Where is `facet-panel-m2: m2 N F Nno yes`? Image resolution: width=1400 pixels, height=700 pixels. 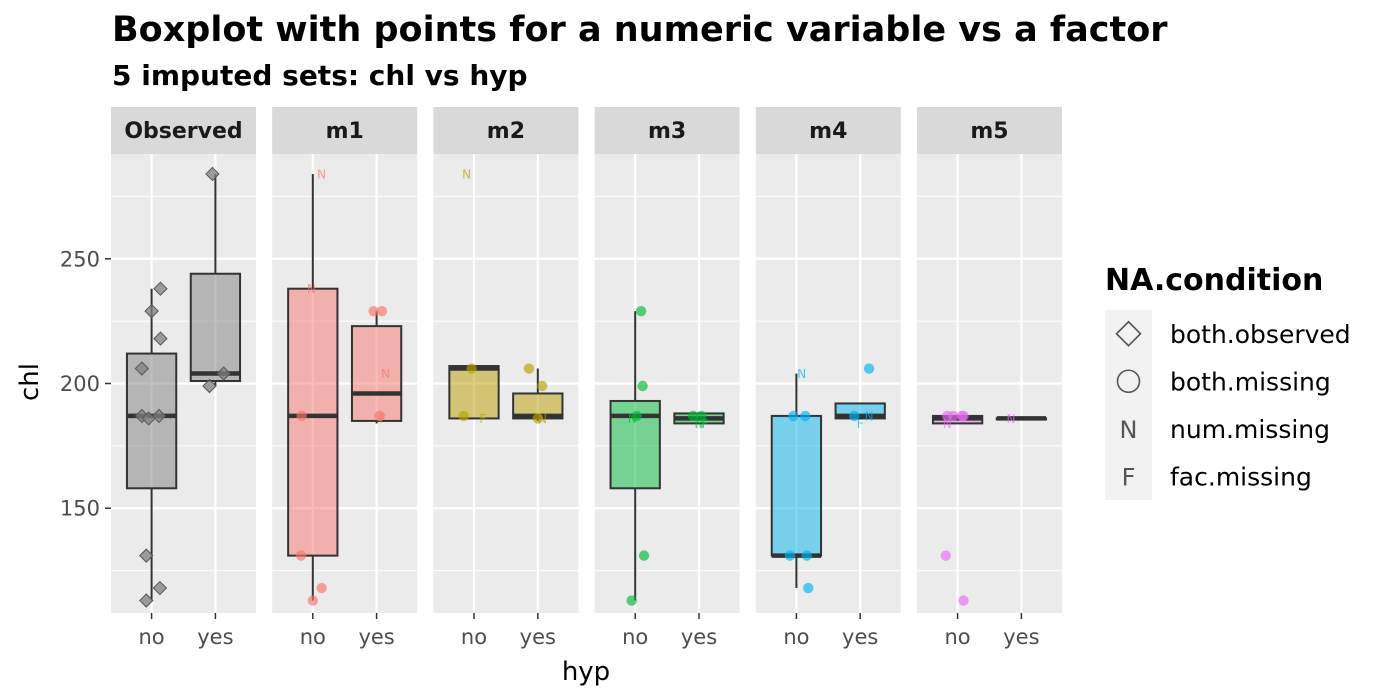
facet-panel-m2: m2 N F Nno yes is located at coordinates (506, 378).